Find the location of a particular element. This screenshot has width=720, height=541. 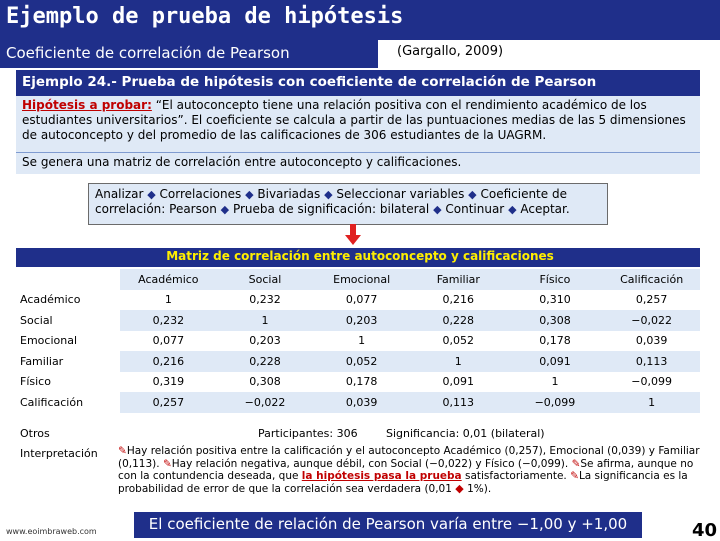

subtitle-bar is located at coordinates (189, 54).